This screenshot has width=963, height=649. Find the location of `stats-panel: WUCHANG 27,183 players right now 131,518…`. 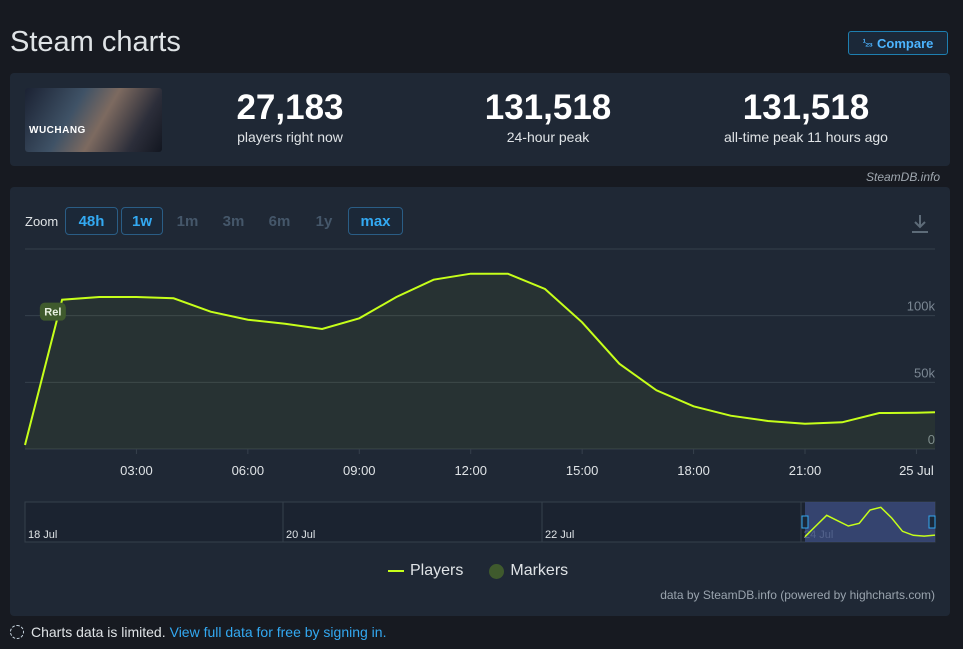

stats-panel: WUCHANG 27,183 players right now 131,518… is located at coordinates (480, 119).